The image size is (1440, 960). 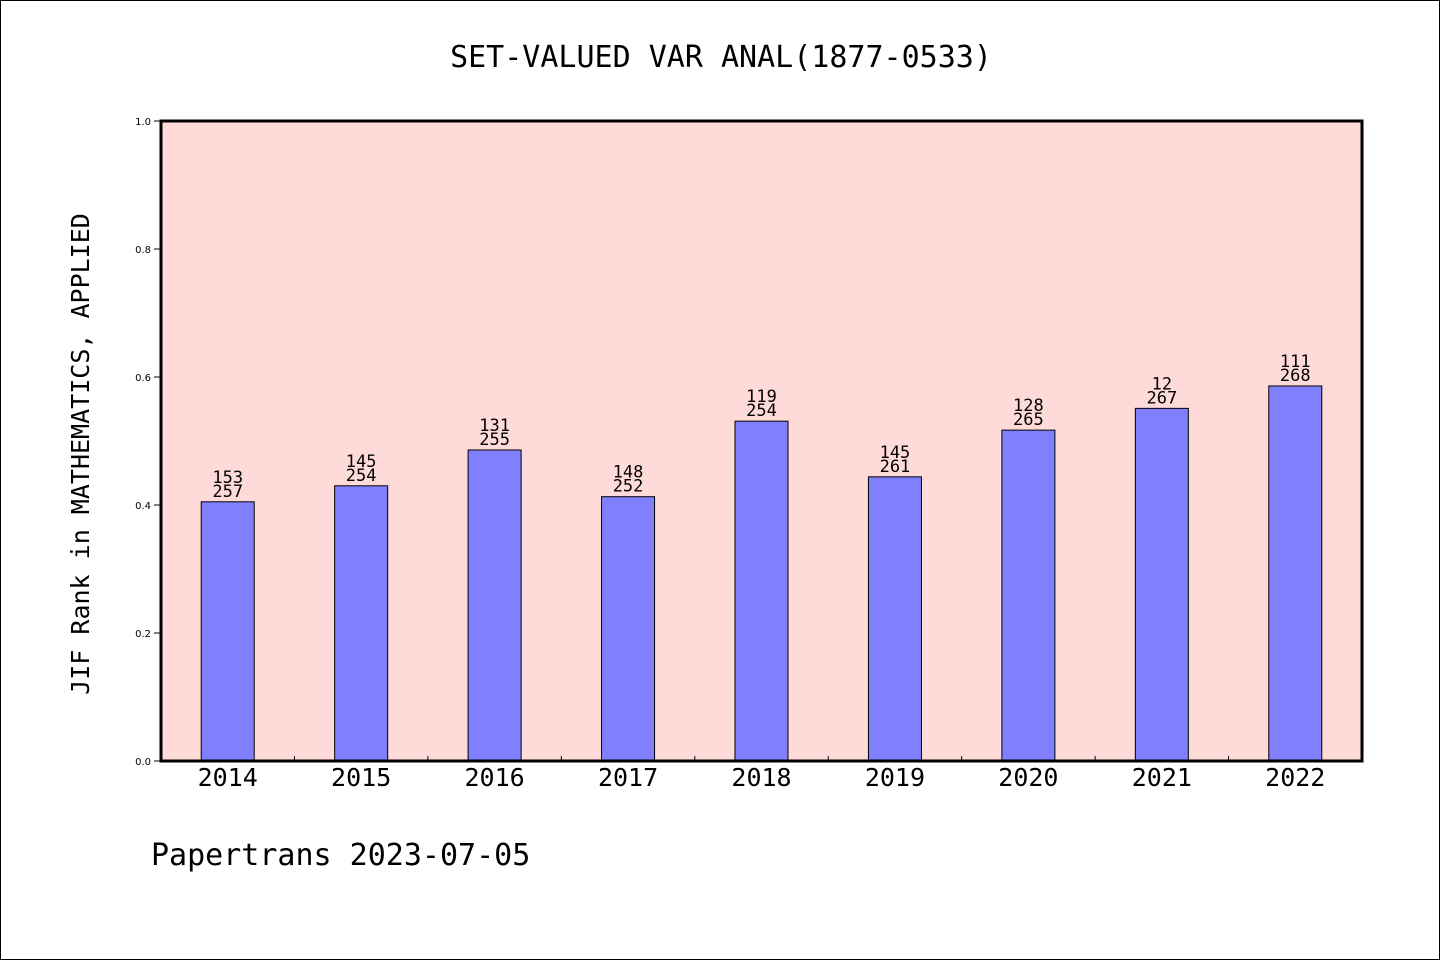 I want to click on x-tick-label-2019: 2019, so click(x=895, y=777).